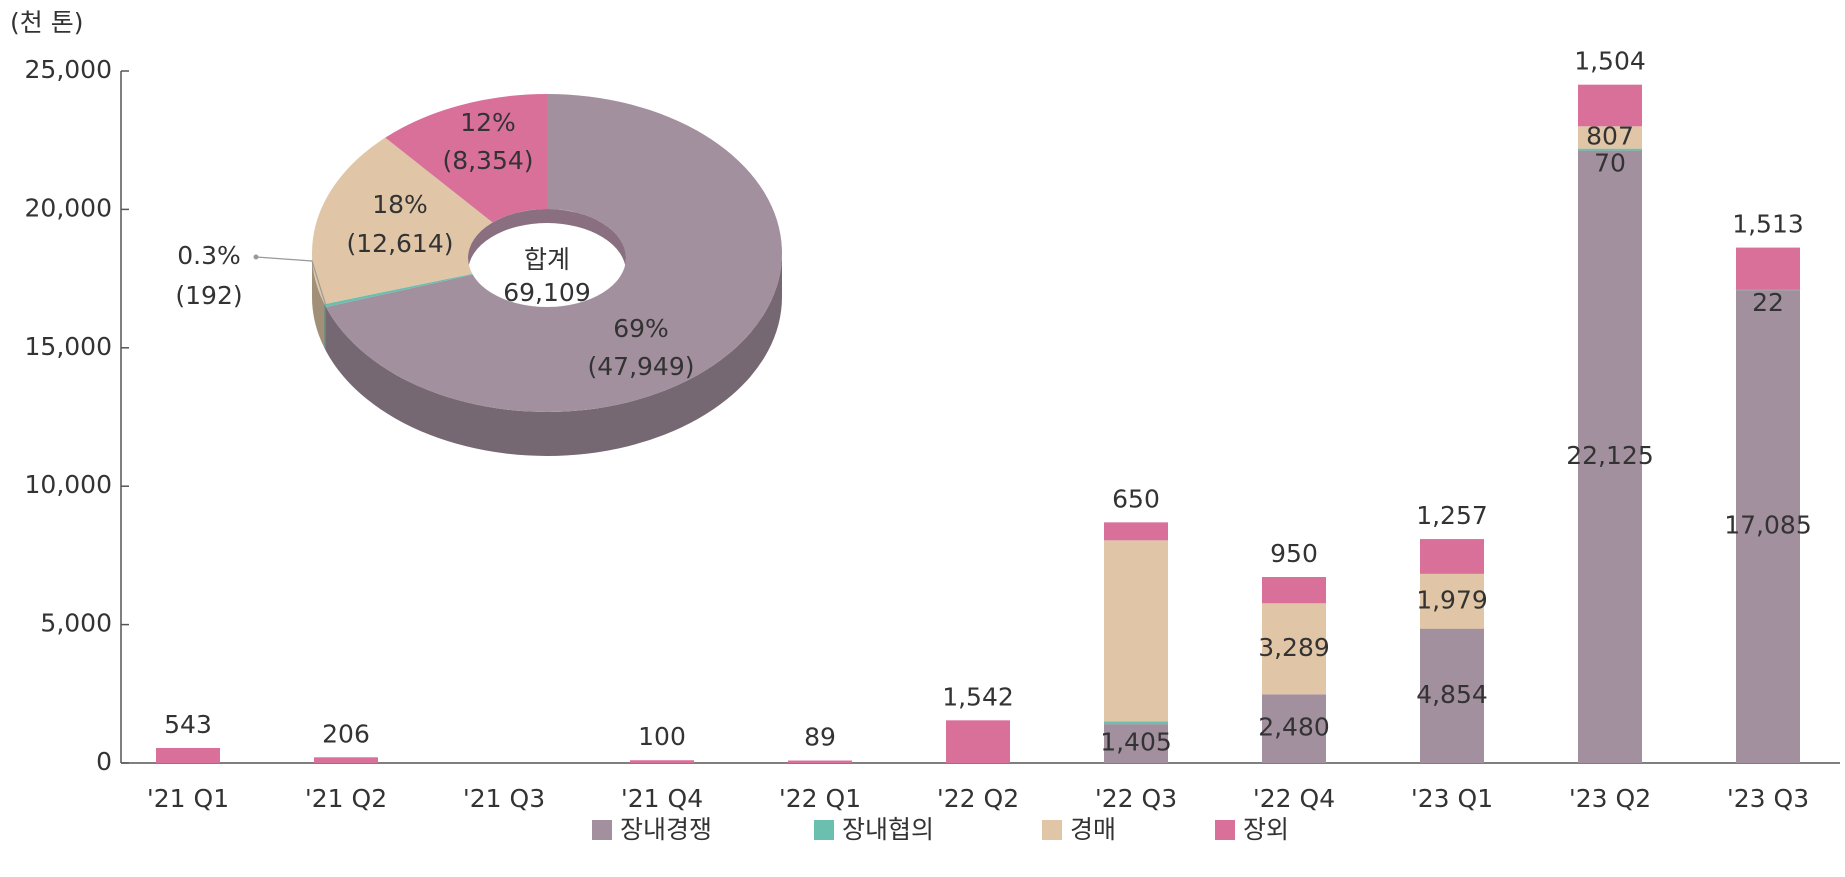 This screenshot has height=877, width=1845. What do you see at coordinates (1610, 163) in the screenshot?
I see `data-label: 70` at bounding box center [1610, 163].